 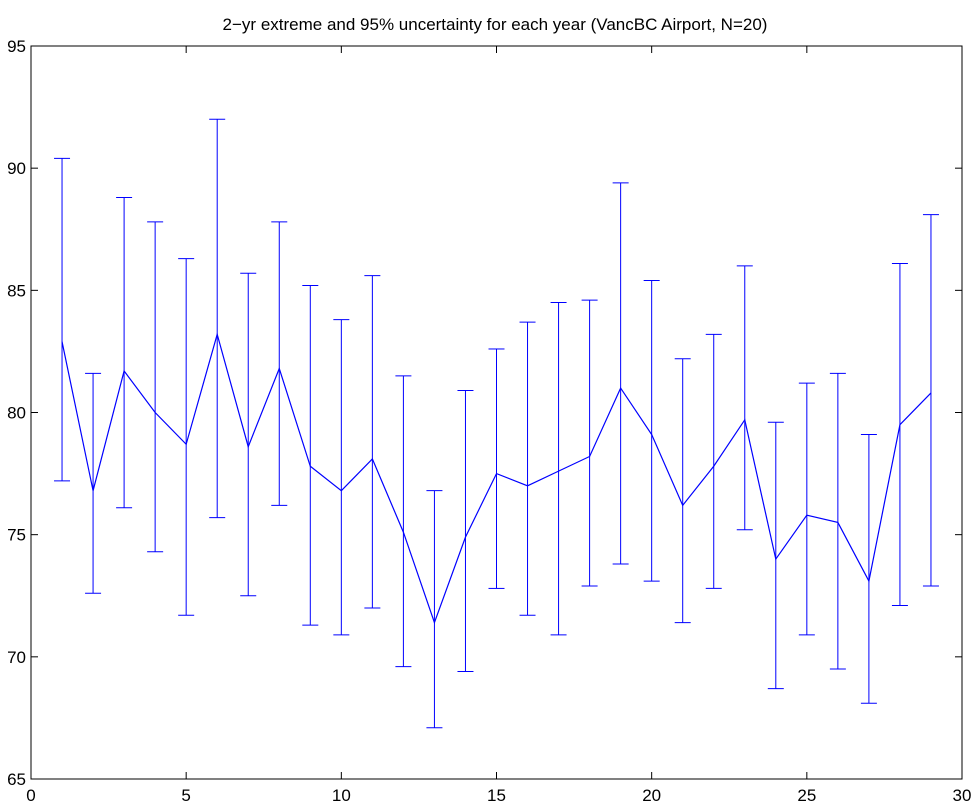 What do you see at coordinates (30, 795) in the screenshot?
I see `x-tick-label: 0` at bounding box center [30, 795].